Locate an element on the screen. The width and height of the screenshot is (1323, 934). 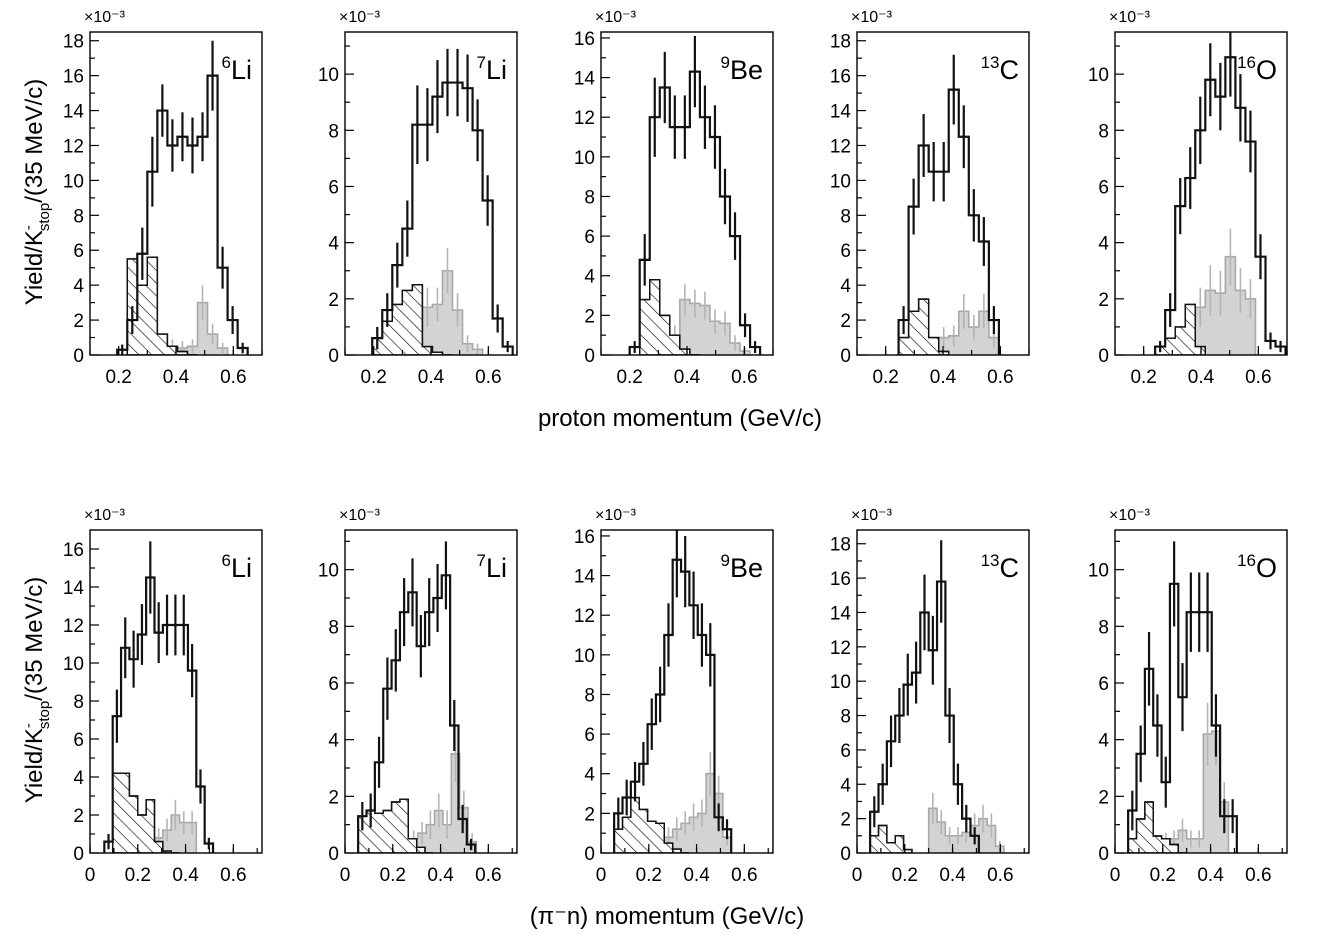
bottom-ytitle-sup: - is located at coordinates (28, 725).